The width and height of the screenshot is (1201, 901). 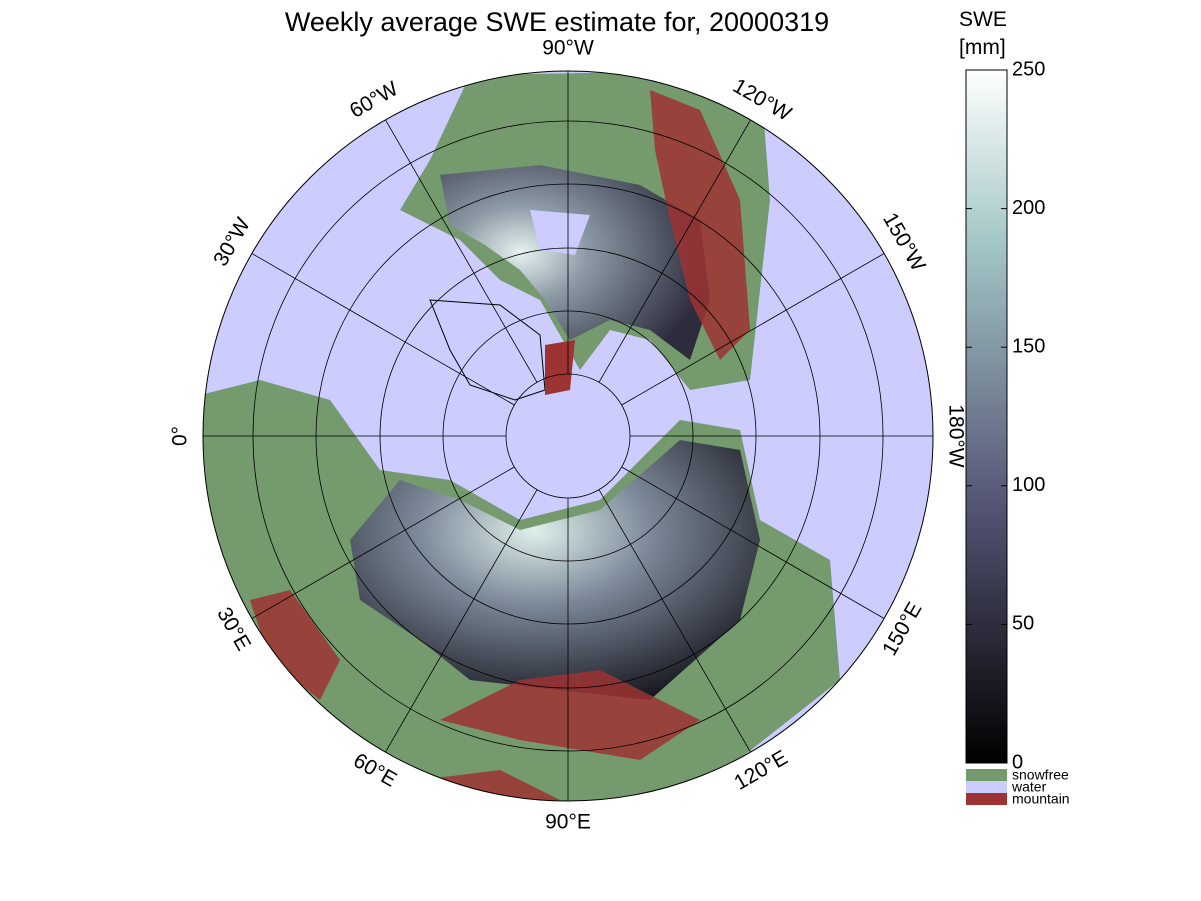 I want to click on alps-mountain, so click(x=295, y=645).